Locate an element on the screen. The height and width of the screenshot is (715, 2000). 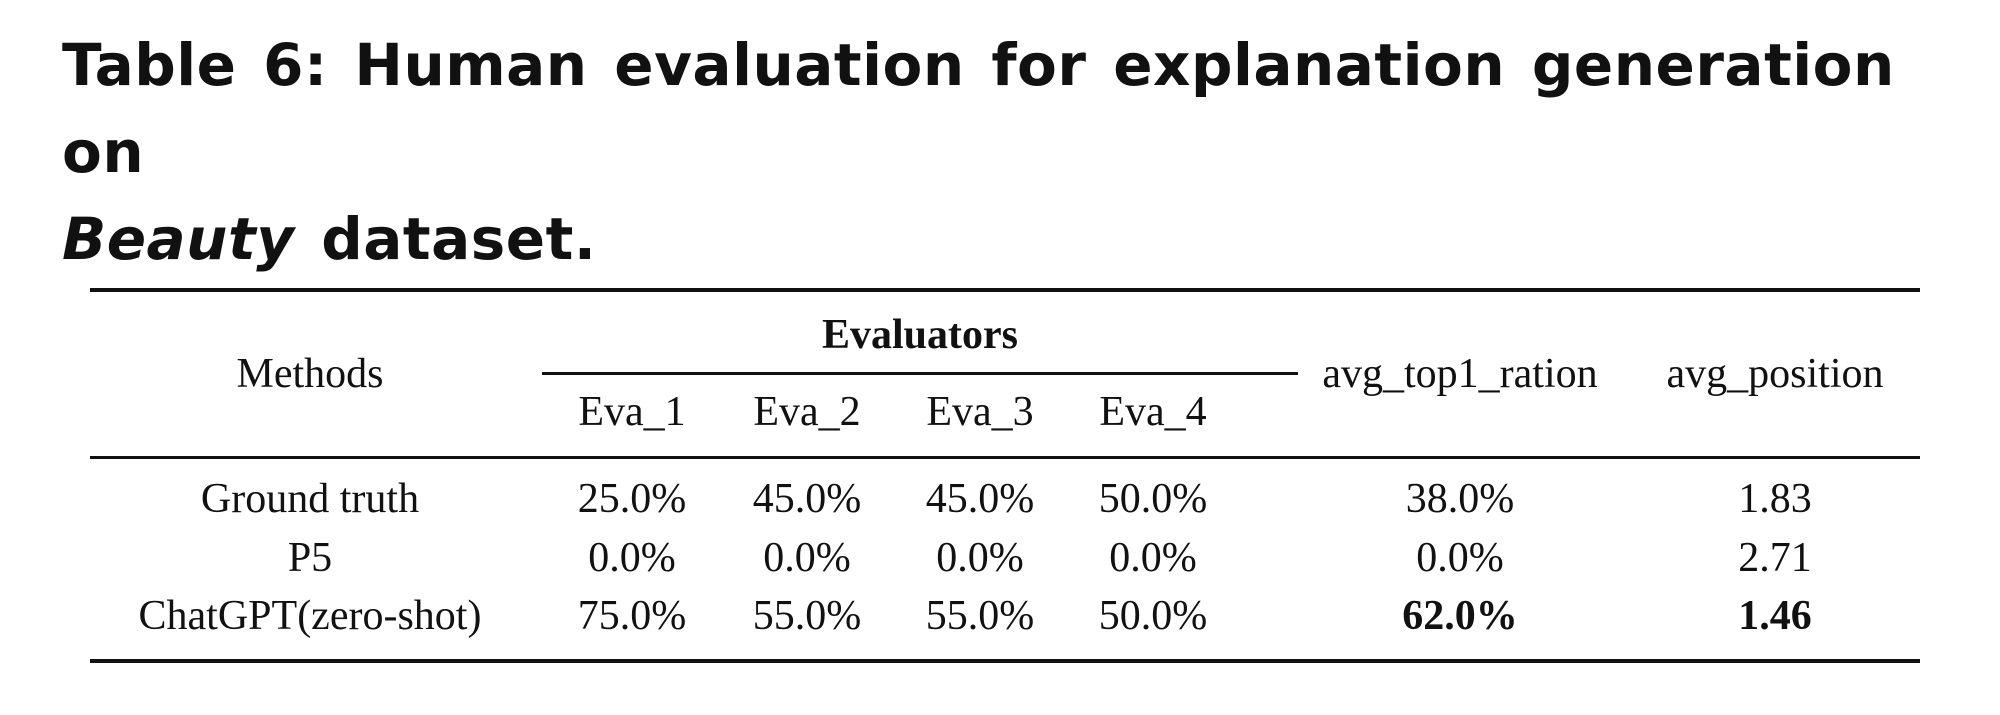
header-eva-4: Eva_4 is located at coordinates (1153, 412).